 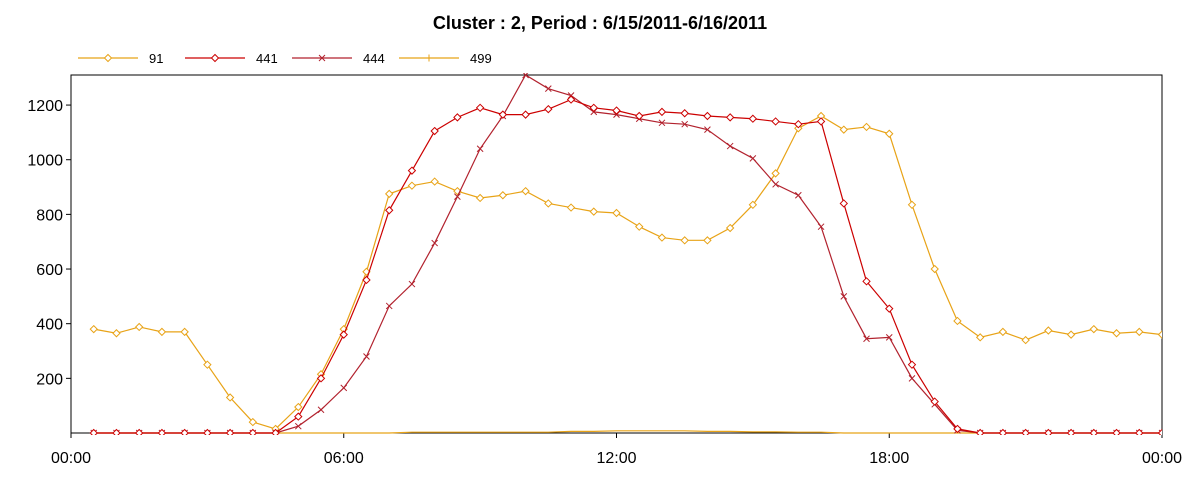 What do you see at coordinates (267, 58) in the screenshot?
I see `legend-label: 441` at bounding box center [267, 58].